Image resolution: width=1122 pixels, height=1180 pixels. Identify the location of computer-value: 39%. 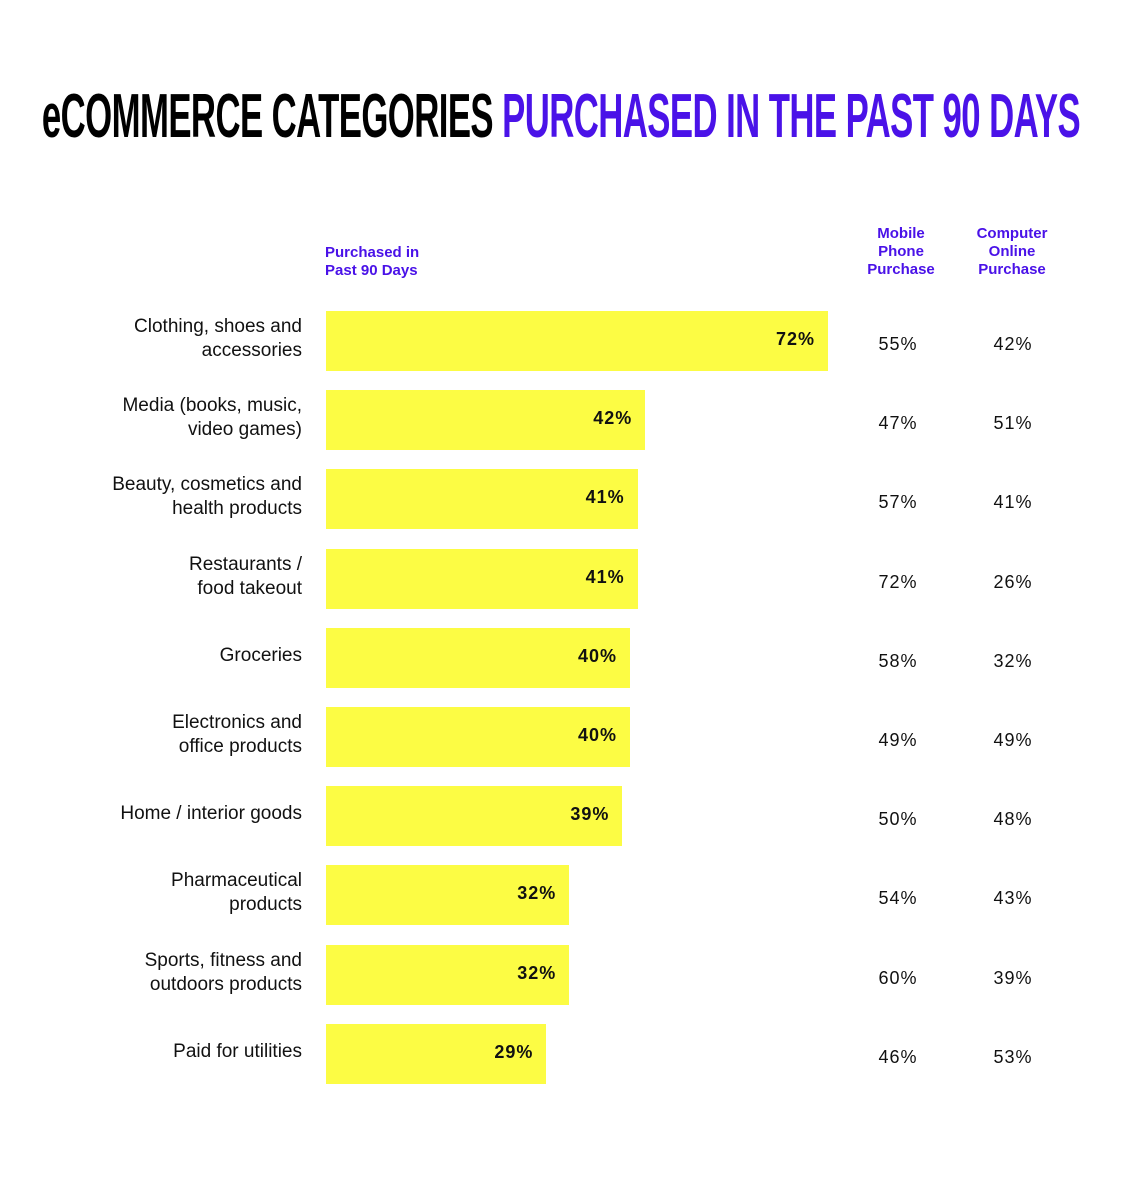
(1013, 977).